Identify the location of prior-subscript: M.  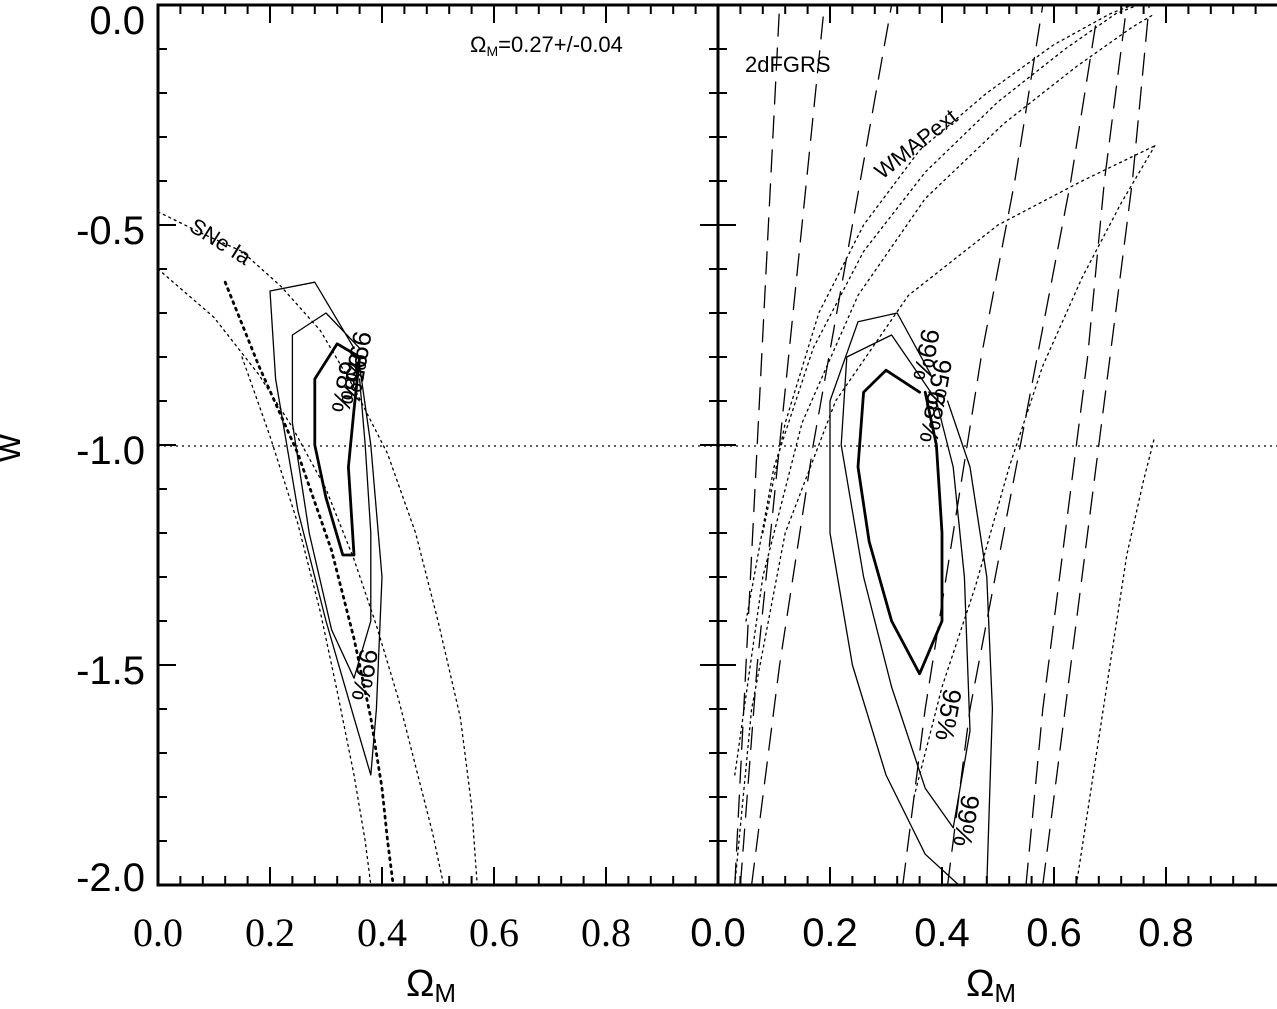
(492, 51).